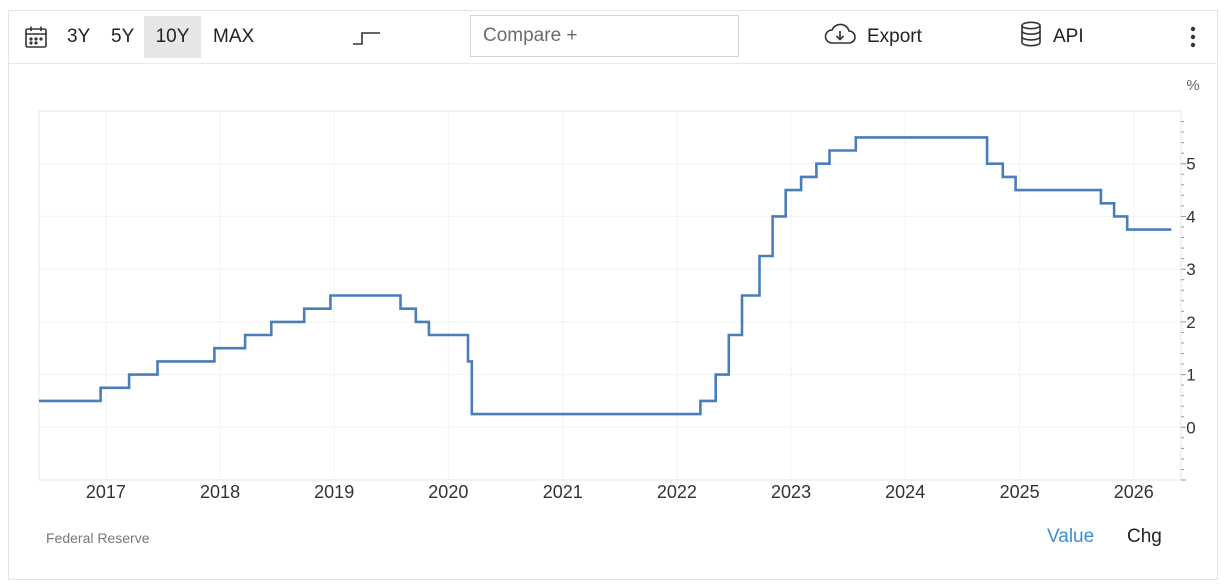 This screenshot has width=1227, height=588. Describe the element at coordinates (234, 36) in the screenshot. I see `range-max-button: MAX` at that location.